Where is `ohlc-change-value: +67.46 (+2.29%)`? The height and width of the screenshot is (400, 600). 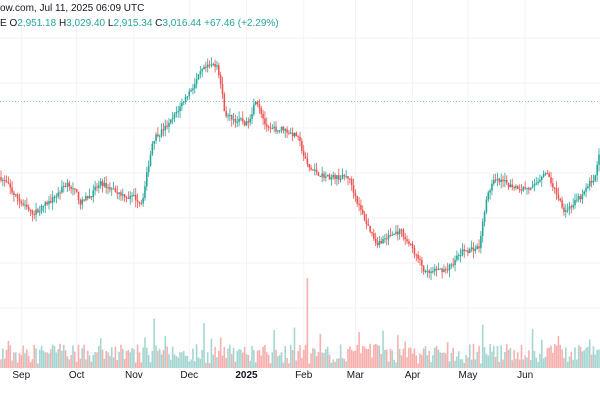
ohlc-change-value: +67.46 (+2.29%) is located at coordinates (241, 23).